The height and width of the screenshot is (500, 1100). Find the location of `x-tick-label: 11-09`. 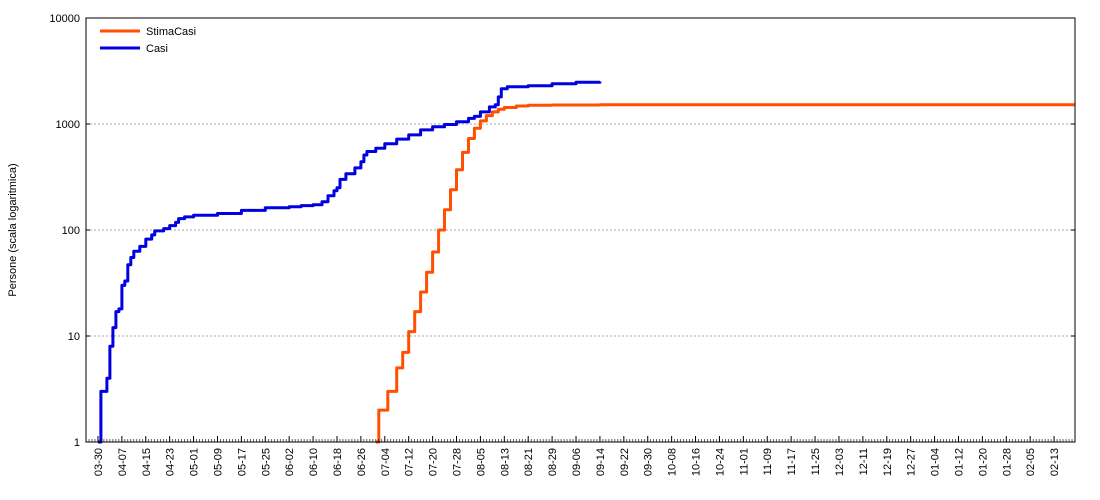

x-tick-label: 11-09 is located at coordinates (768, 461).